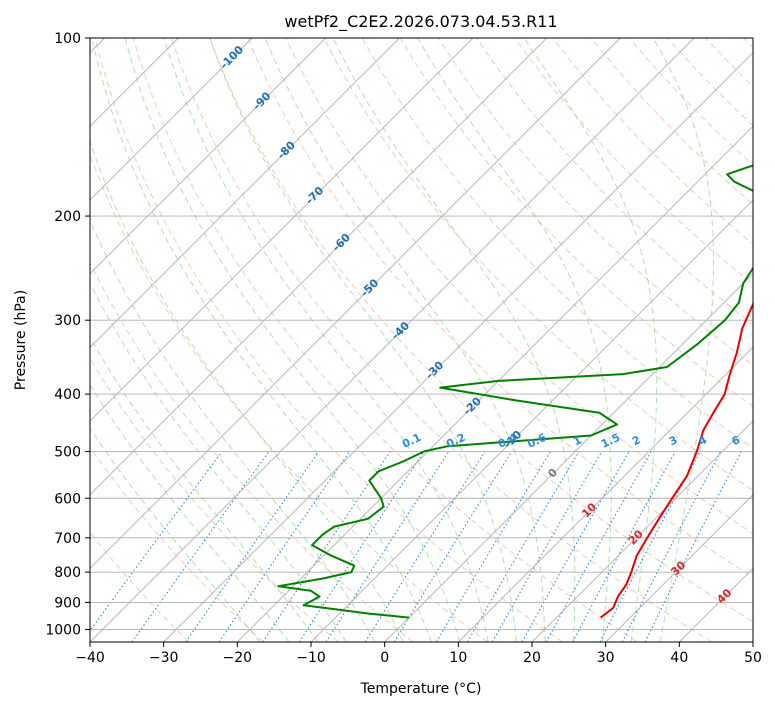  I want to click on y-tick-label: 500, so click(67, 452).